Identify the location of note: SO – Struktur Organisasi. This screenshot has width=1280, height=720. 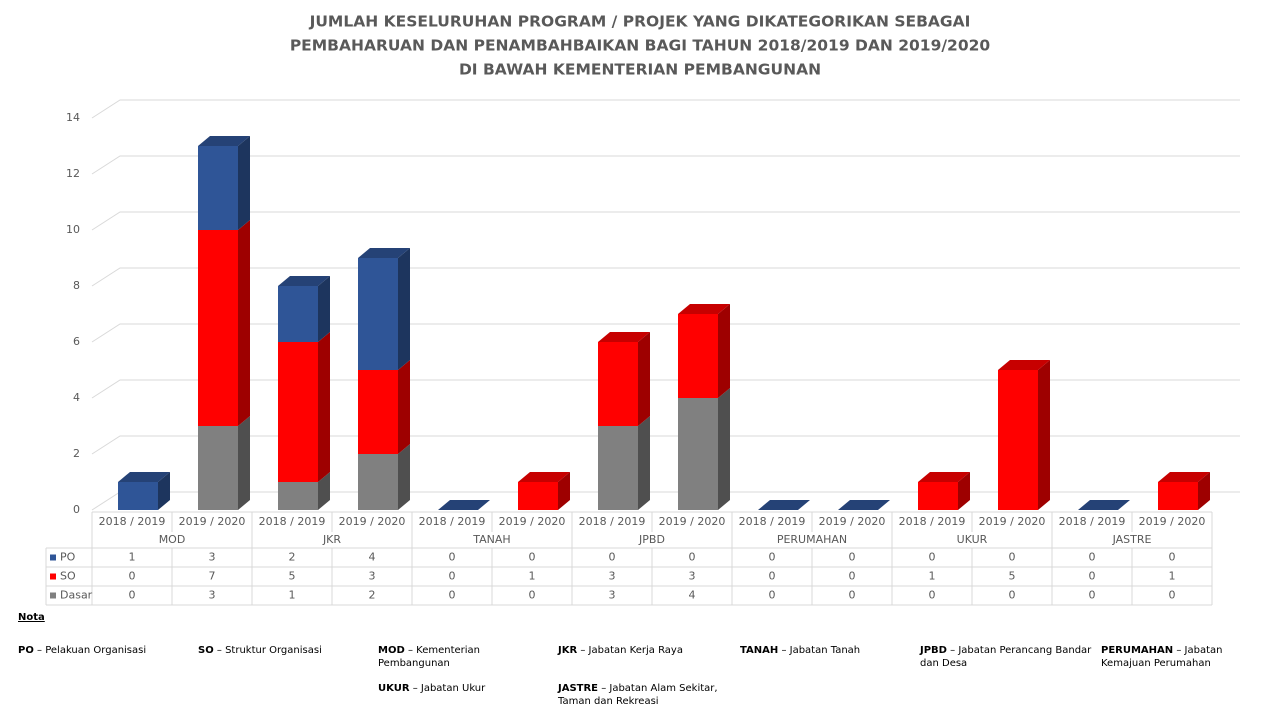
(284, 650).